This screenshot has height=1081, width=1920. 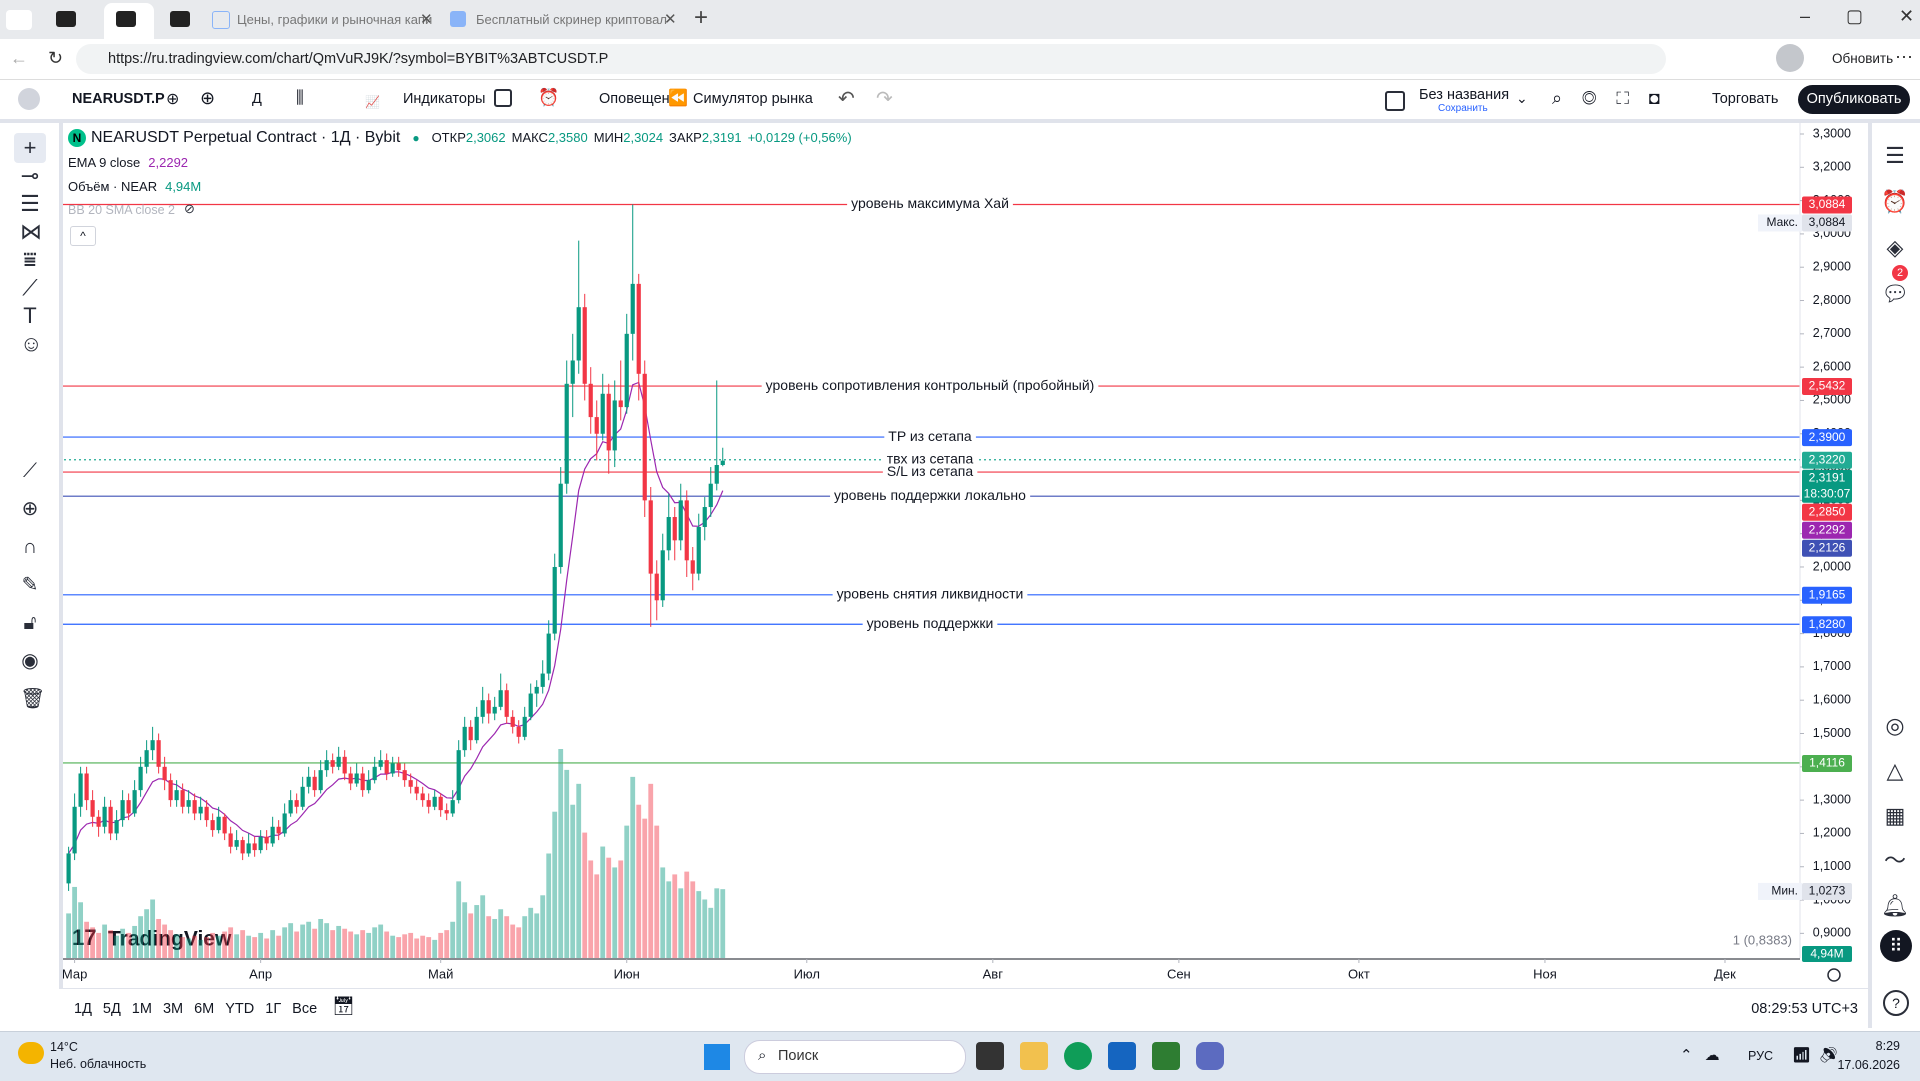 I want to click on cursor-tool-active, so click(x=30, y=148).